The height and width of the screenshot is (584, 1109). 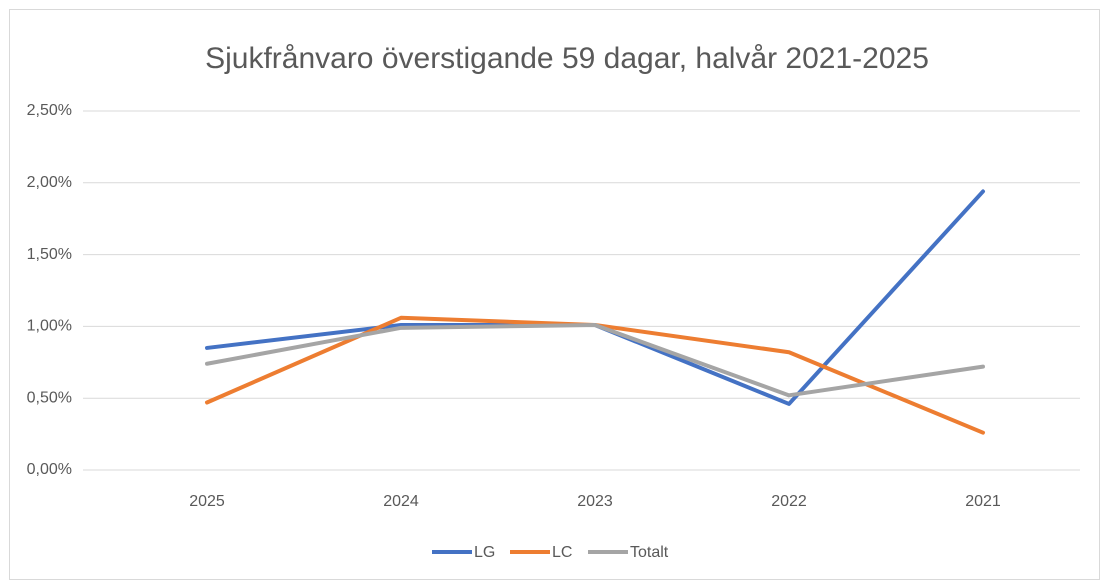 I want to click on series-line, so click(x=595, y=360).